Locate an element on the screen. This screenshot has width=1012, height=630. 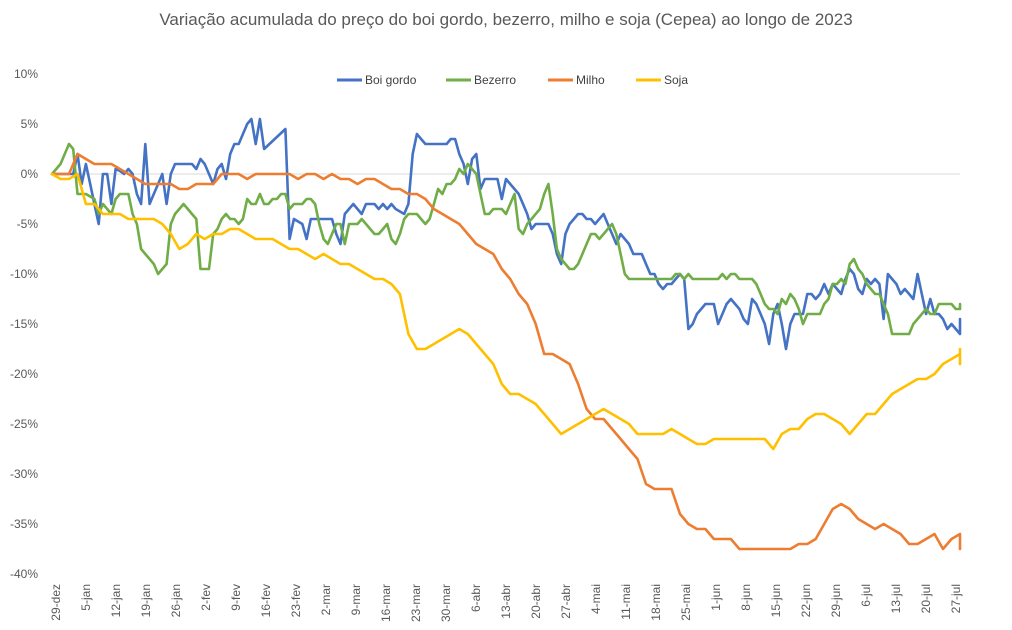
x-tick-label: 20-abr is located at coordinates (536, 601).